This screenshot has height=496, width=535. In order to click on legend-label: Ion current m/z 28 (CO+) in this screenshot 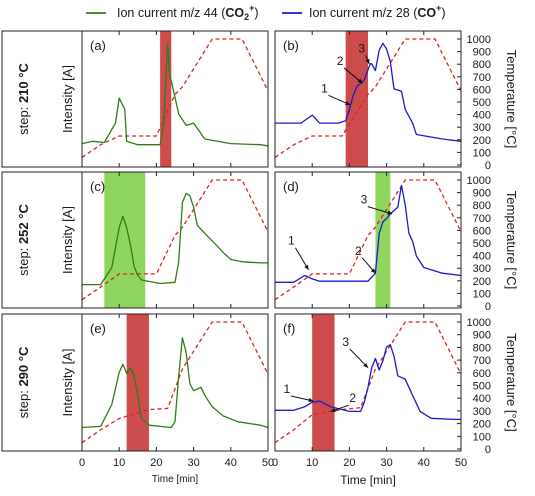, I will do `click(377, 11)`.